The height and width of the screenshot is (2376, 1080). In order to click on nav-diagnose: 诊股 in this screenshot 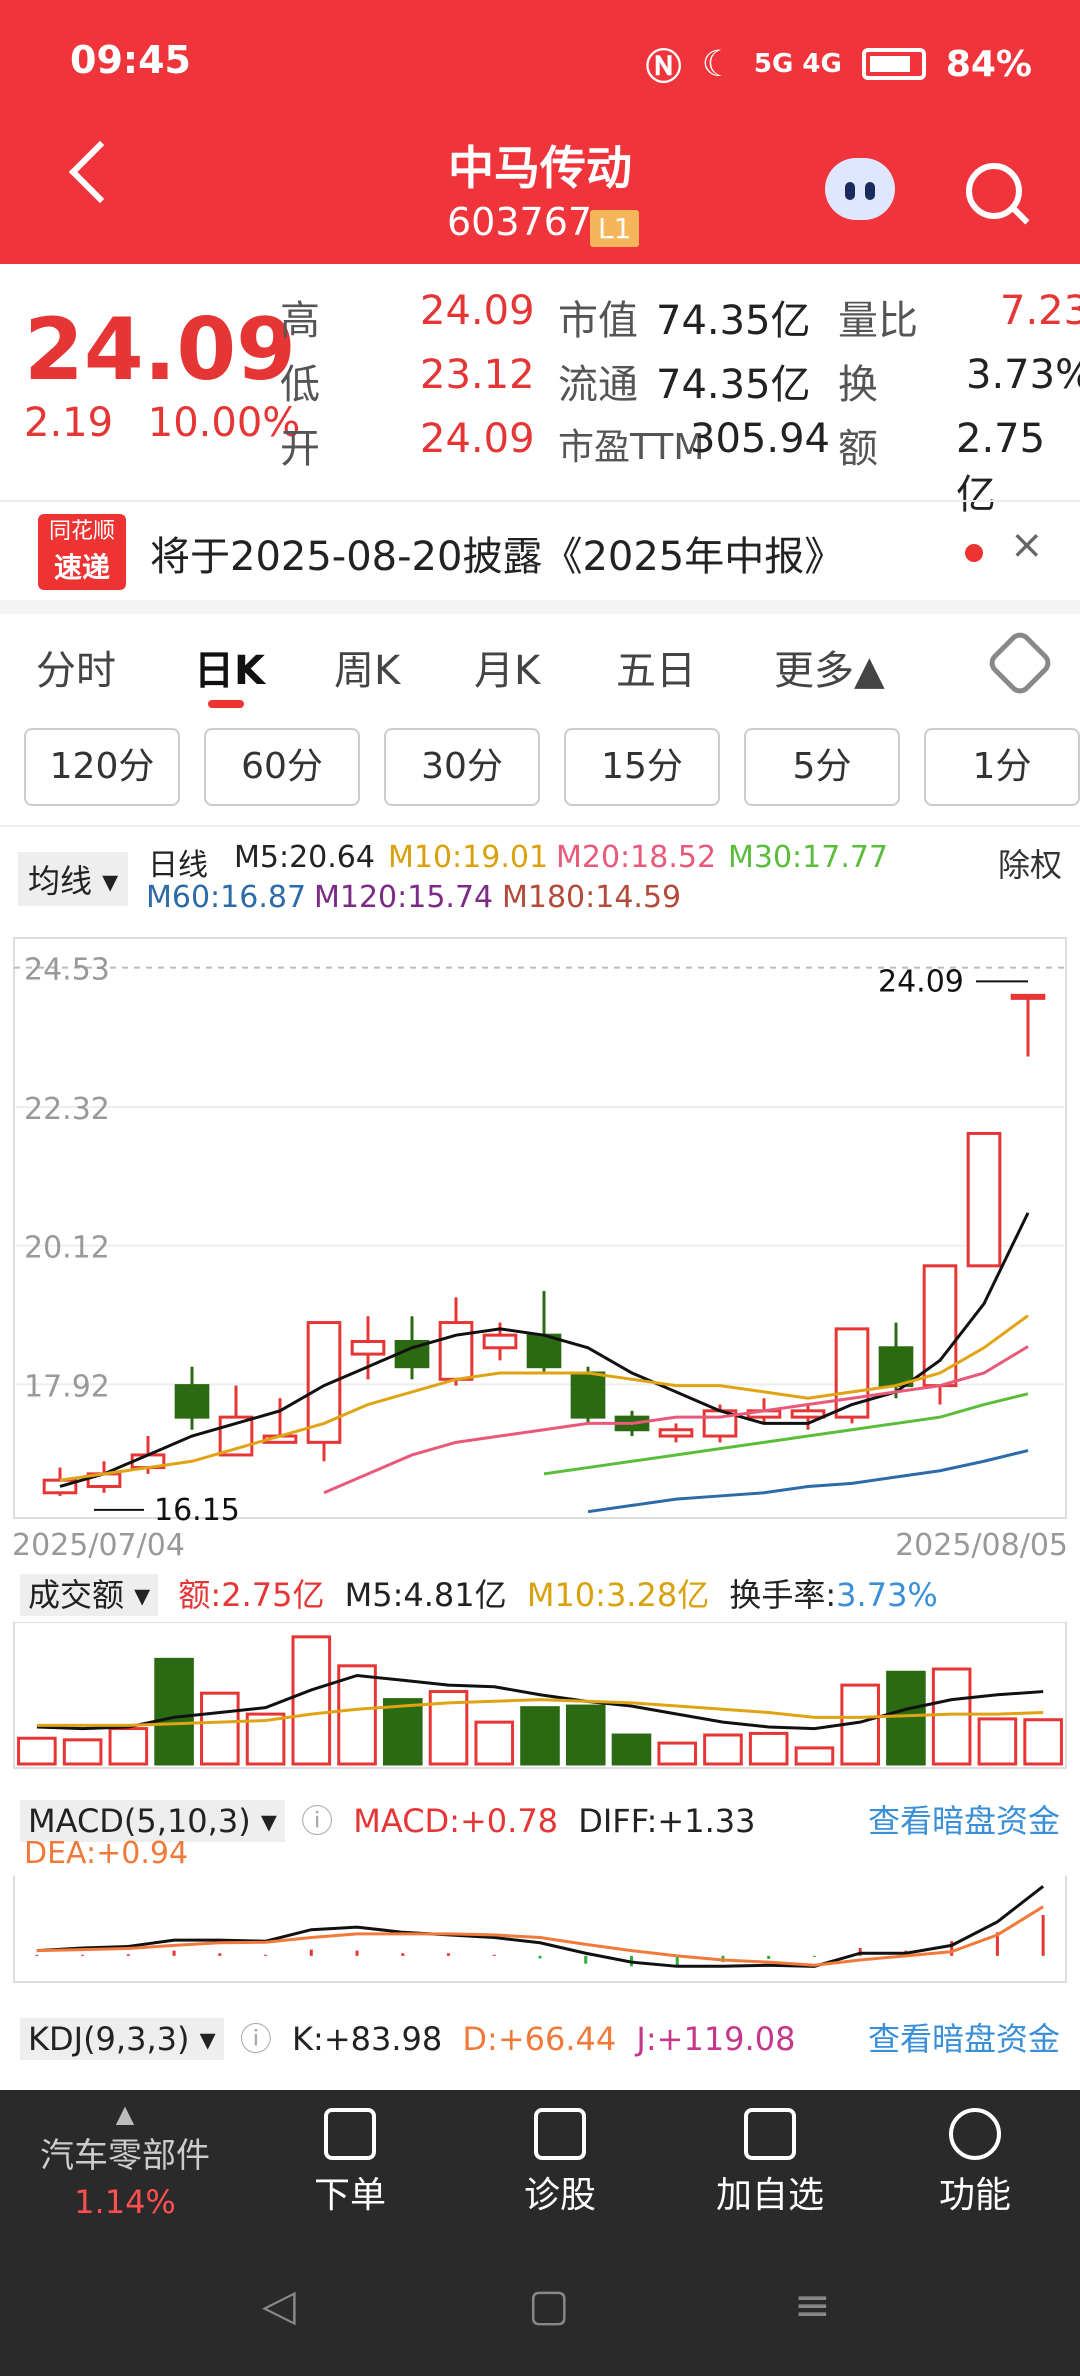, I will do `click(560, 2165)`.